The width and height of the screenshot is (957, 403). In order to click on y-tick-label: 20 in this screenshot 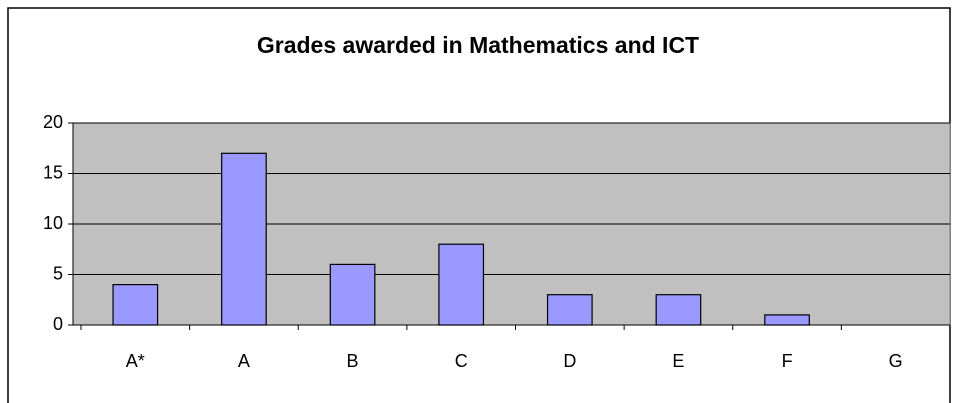, I will do `click(53, 122)`.